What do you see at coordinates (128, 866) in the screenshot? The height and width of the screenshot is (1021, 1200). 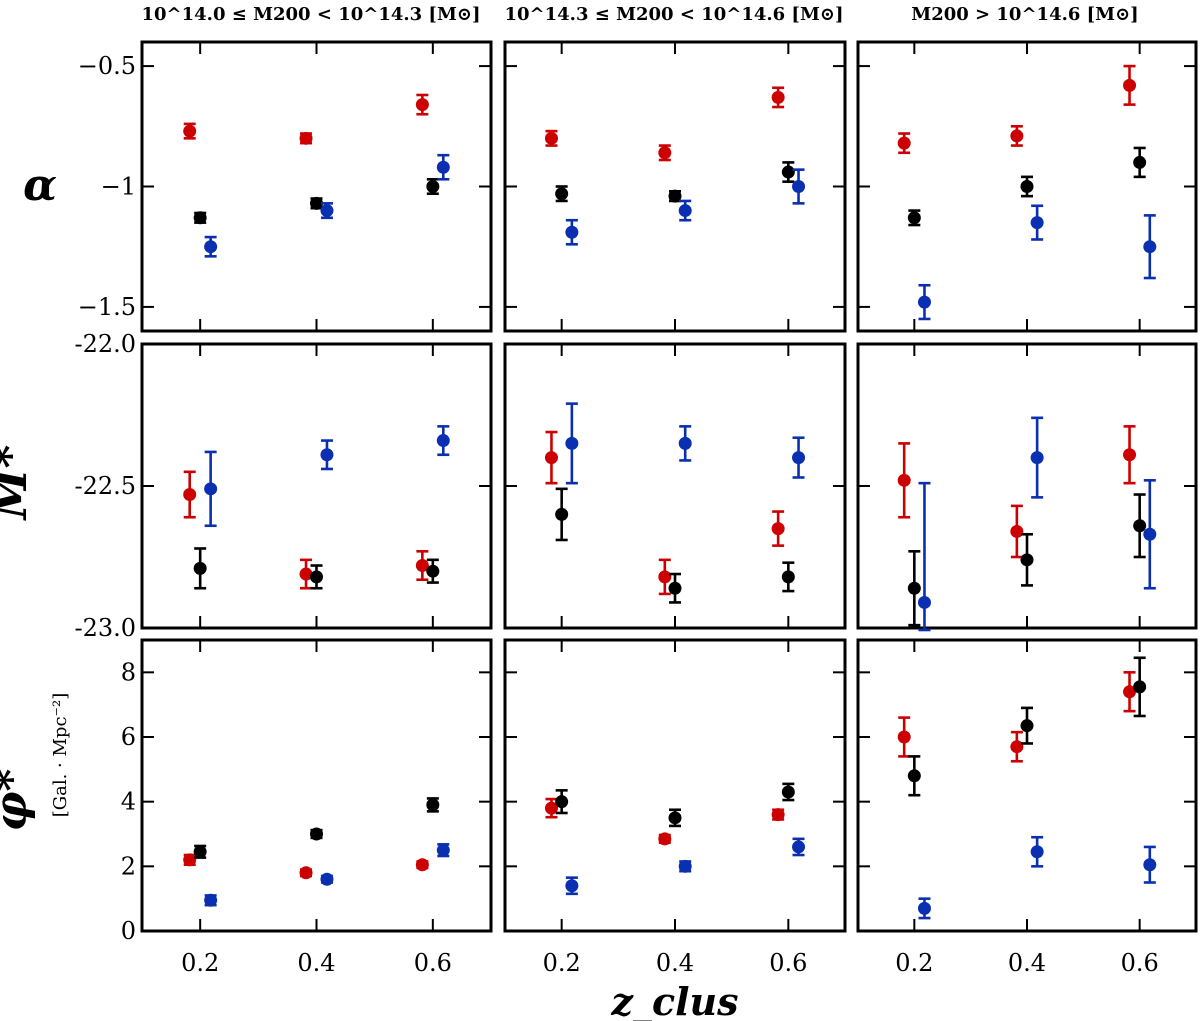 I see `y-tick-label: 2` at bounding box center [128, 866].